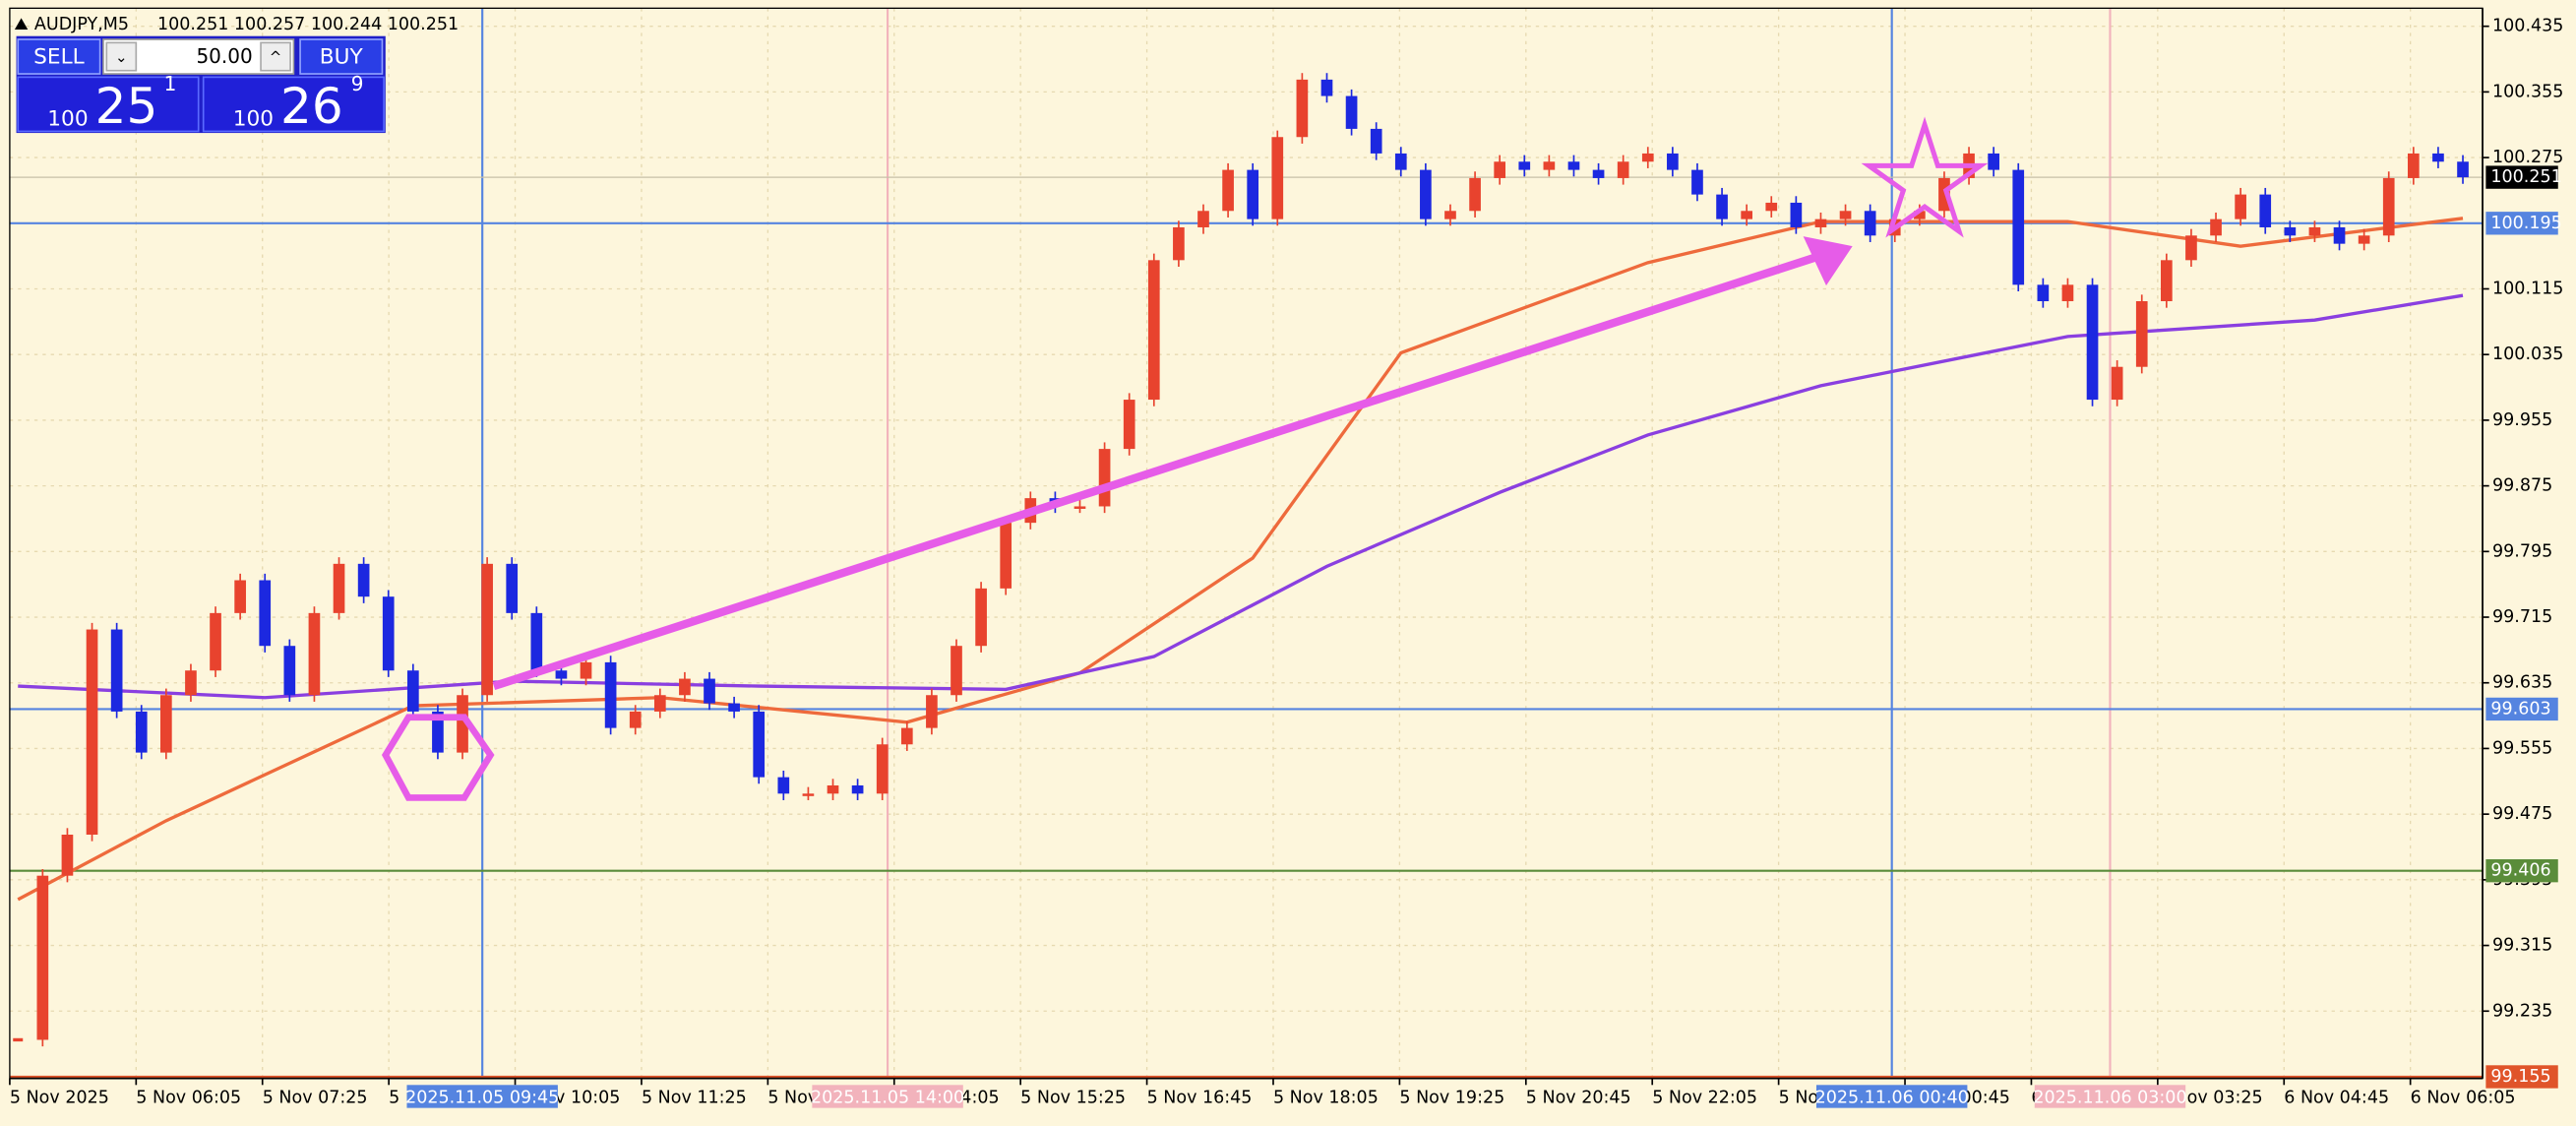 The height and width of the screenshot is (1126, 2576). I want to click on x-tick-label: 5 Nov 07:25, so click(315, 1098).